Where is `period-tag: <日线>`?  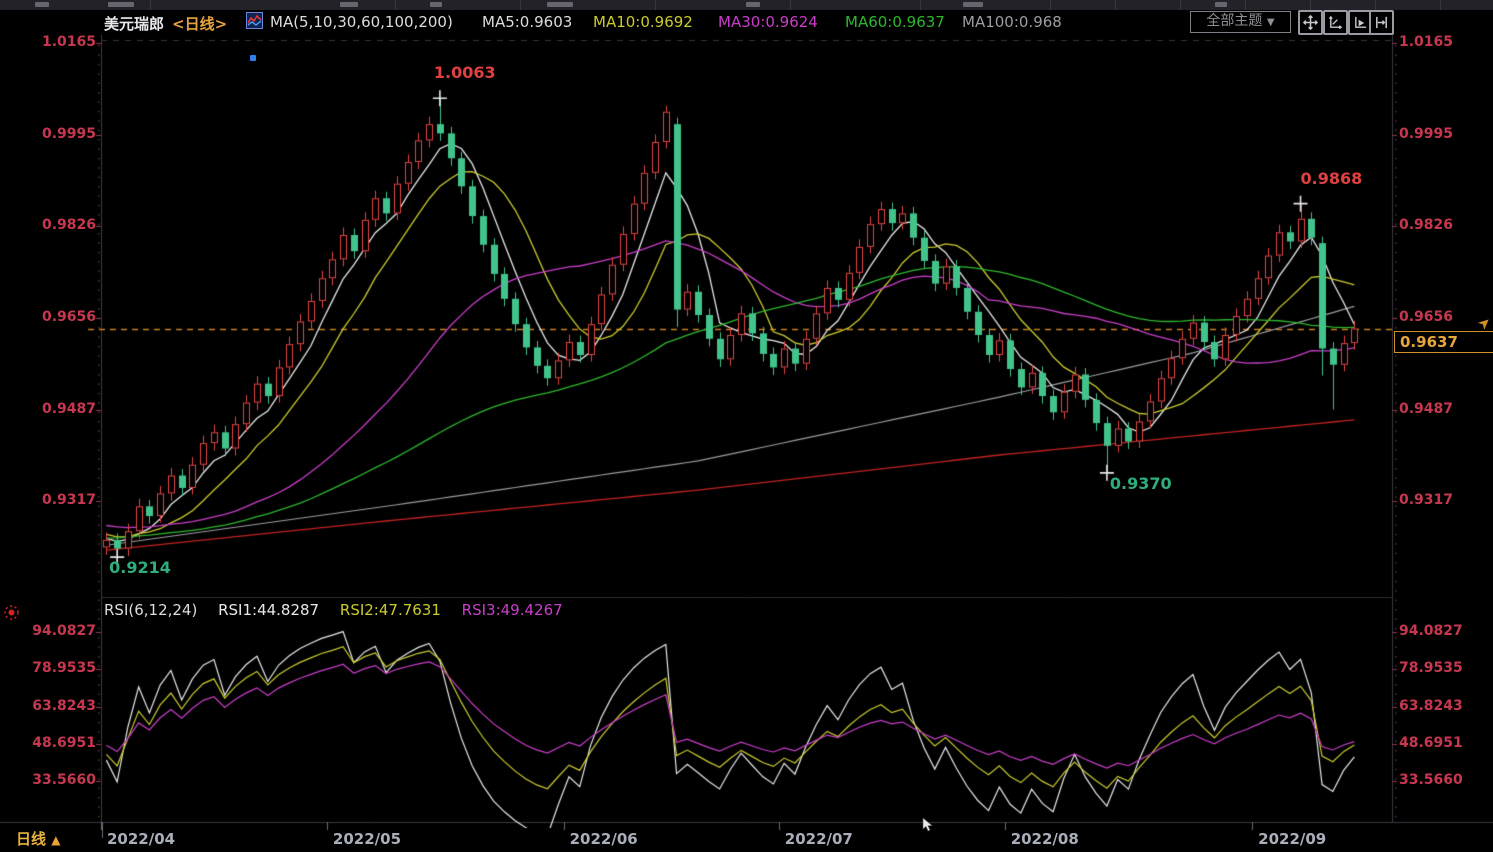 period-tag: <日线> is located at coordinates (200, 24).